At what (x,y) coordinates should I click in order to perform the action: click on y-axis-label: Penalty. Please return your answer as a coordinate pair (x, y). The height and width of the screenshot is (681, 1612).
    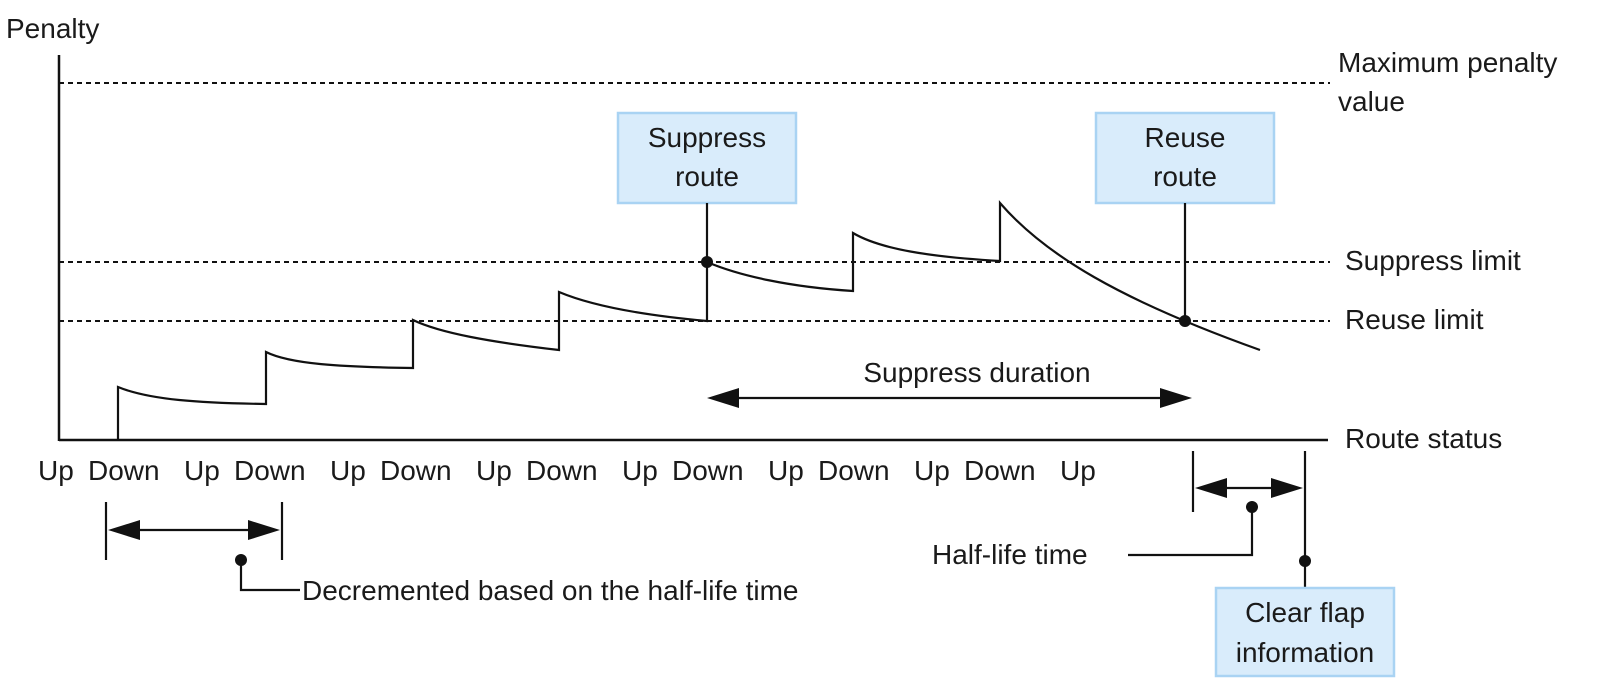
    Looking at the image, I should click on (52, 28).